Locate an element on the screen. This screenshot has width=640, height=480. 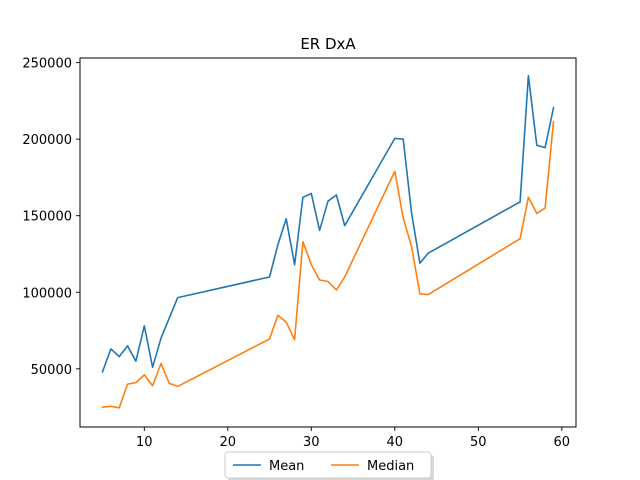
y-tick-label: 50000 is located at coordinates (51, 370).